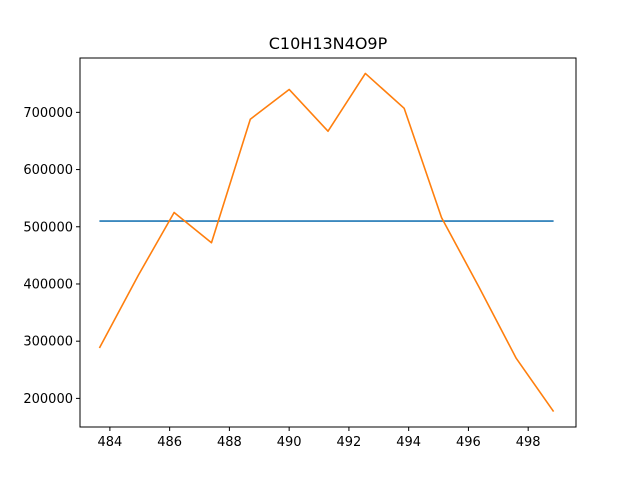  I want to click on x-tick-label: 490, so click(289, 442).